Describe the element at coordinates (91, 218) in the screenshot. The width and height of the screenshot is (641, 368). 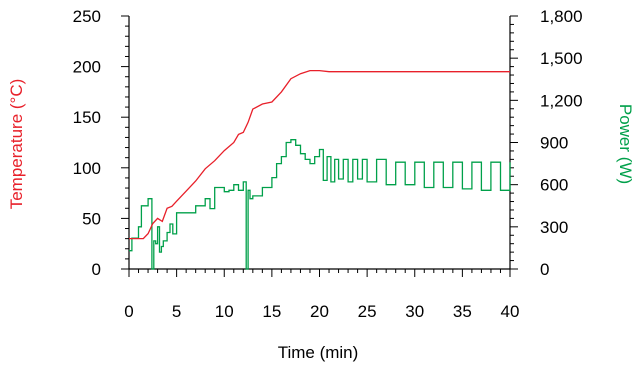
I see `y-left-tick-label: 50` at that location.